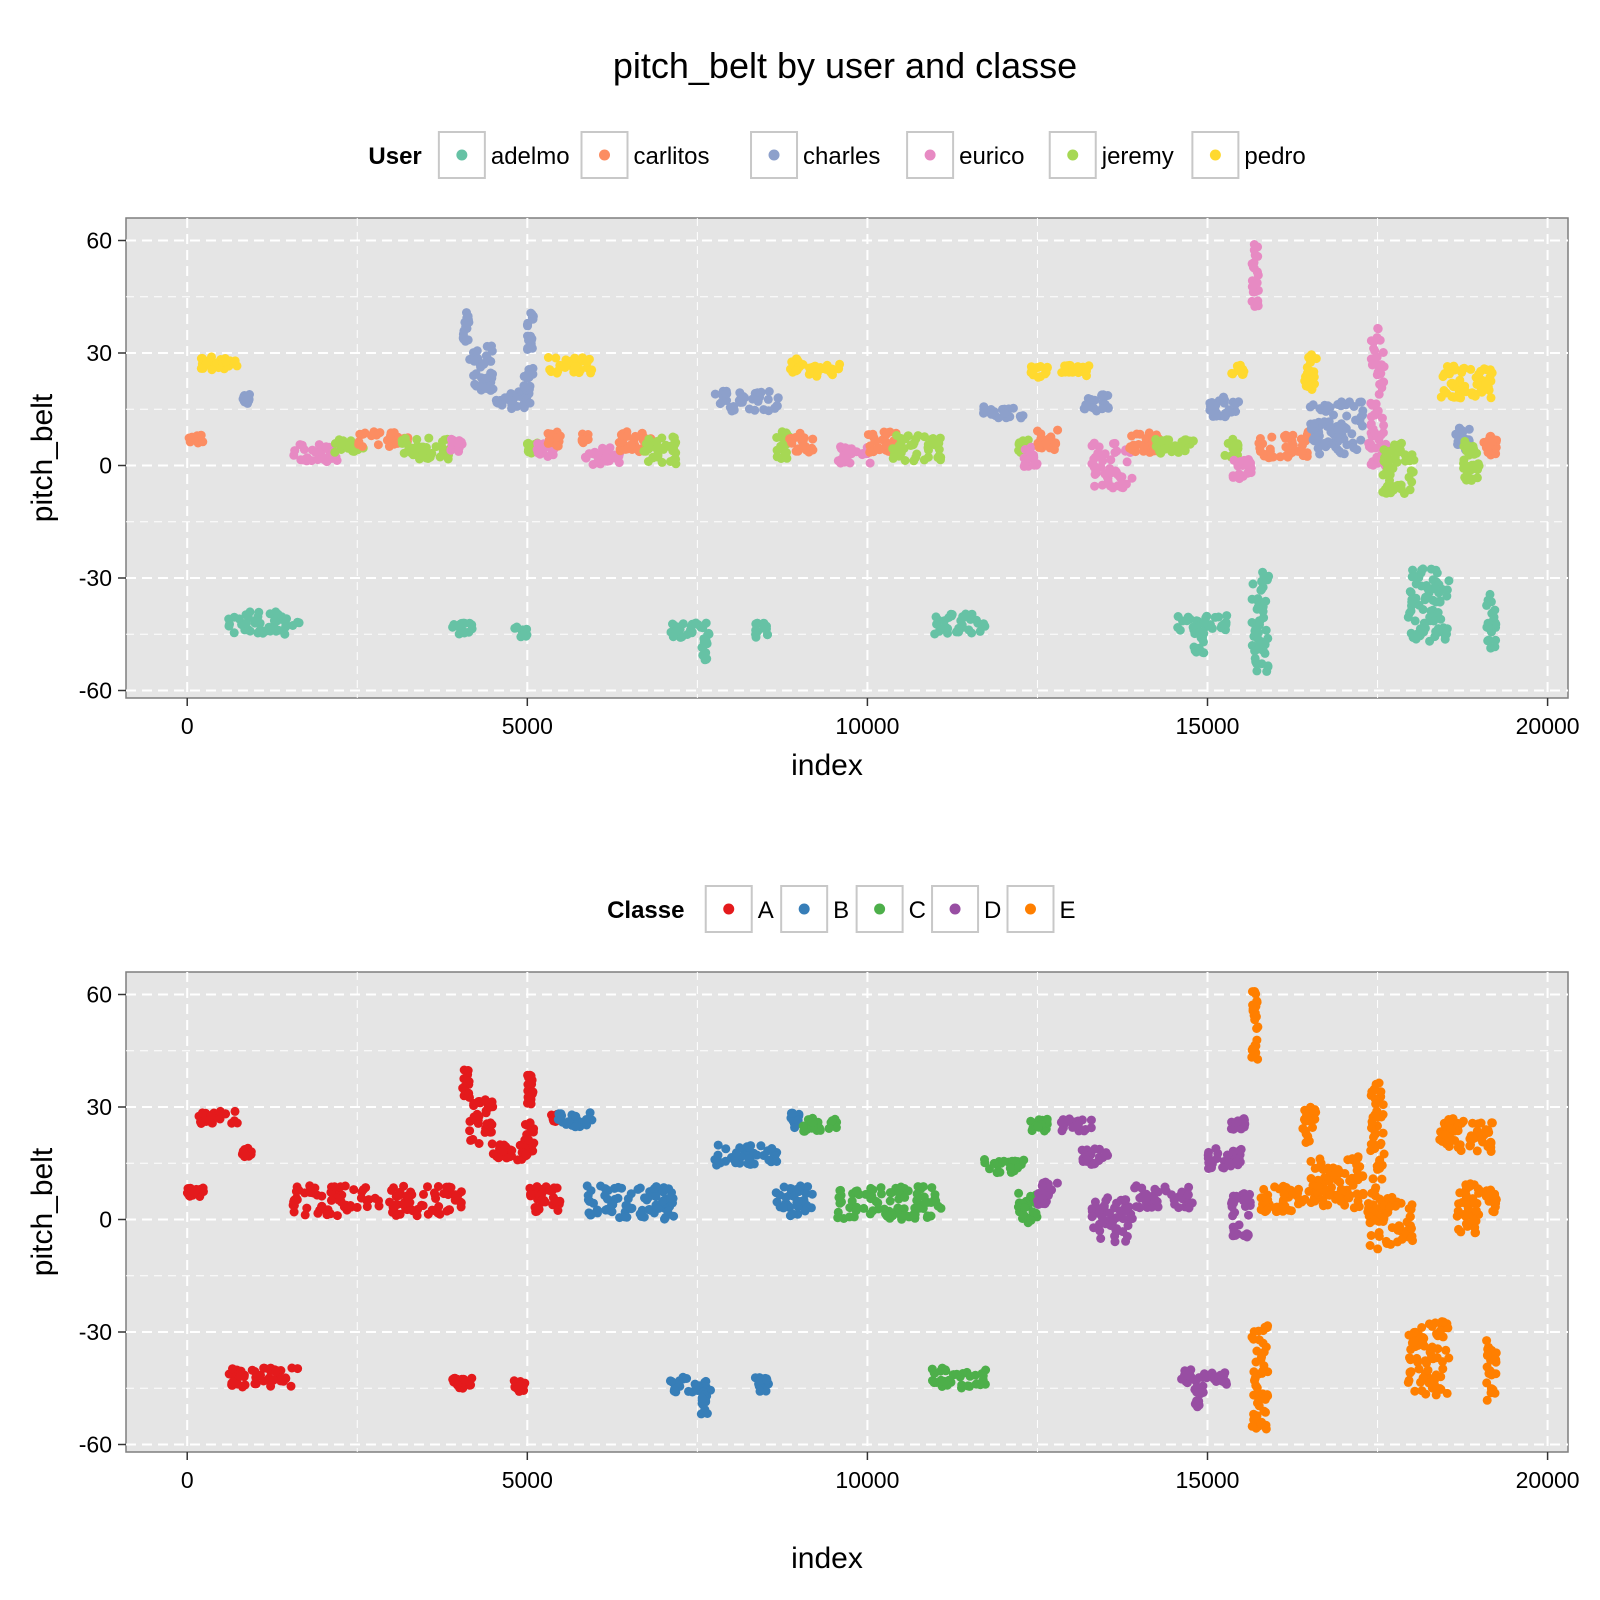  What do you see at coordinates (1471, 460) in the screenshot?
I see `point-cluster-jeremy` at bounding box center [1471, 460].